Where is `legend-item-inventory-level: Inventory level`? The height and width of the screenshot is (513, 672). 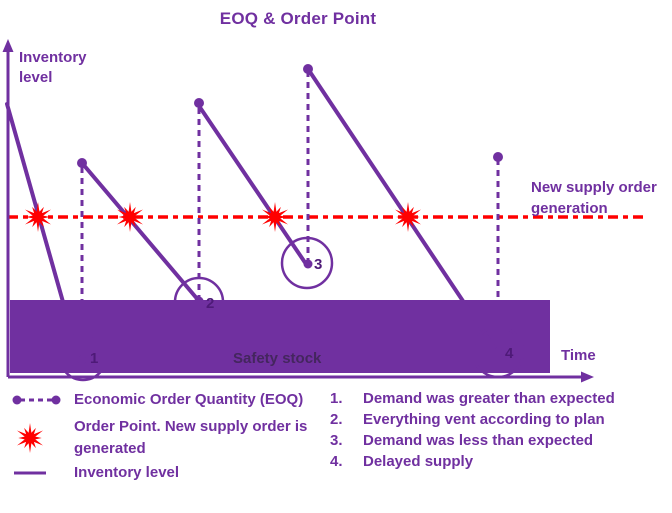 legend-item-inventory-level: Inventory level is located at coordinates (168, 473).